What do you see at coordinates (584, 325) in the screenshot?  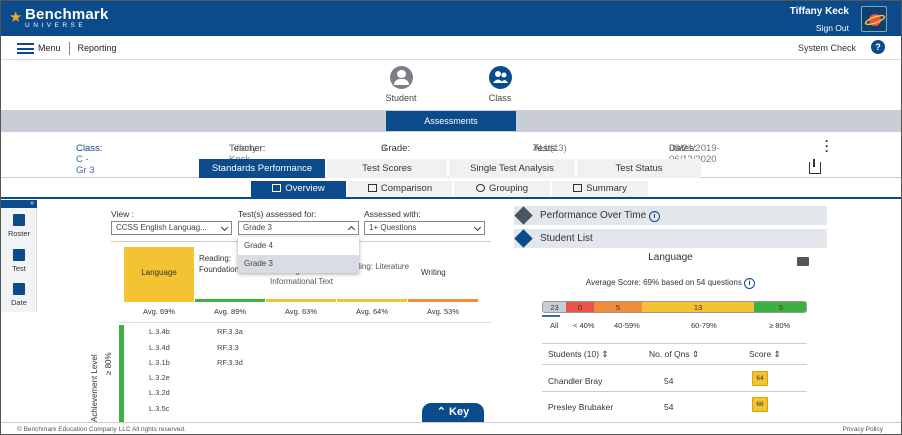 I see `band-label: < 40%` at bounding box center [584, 325].